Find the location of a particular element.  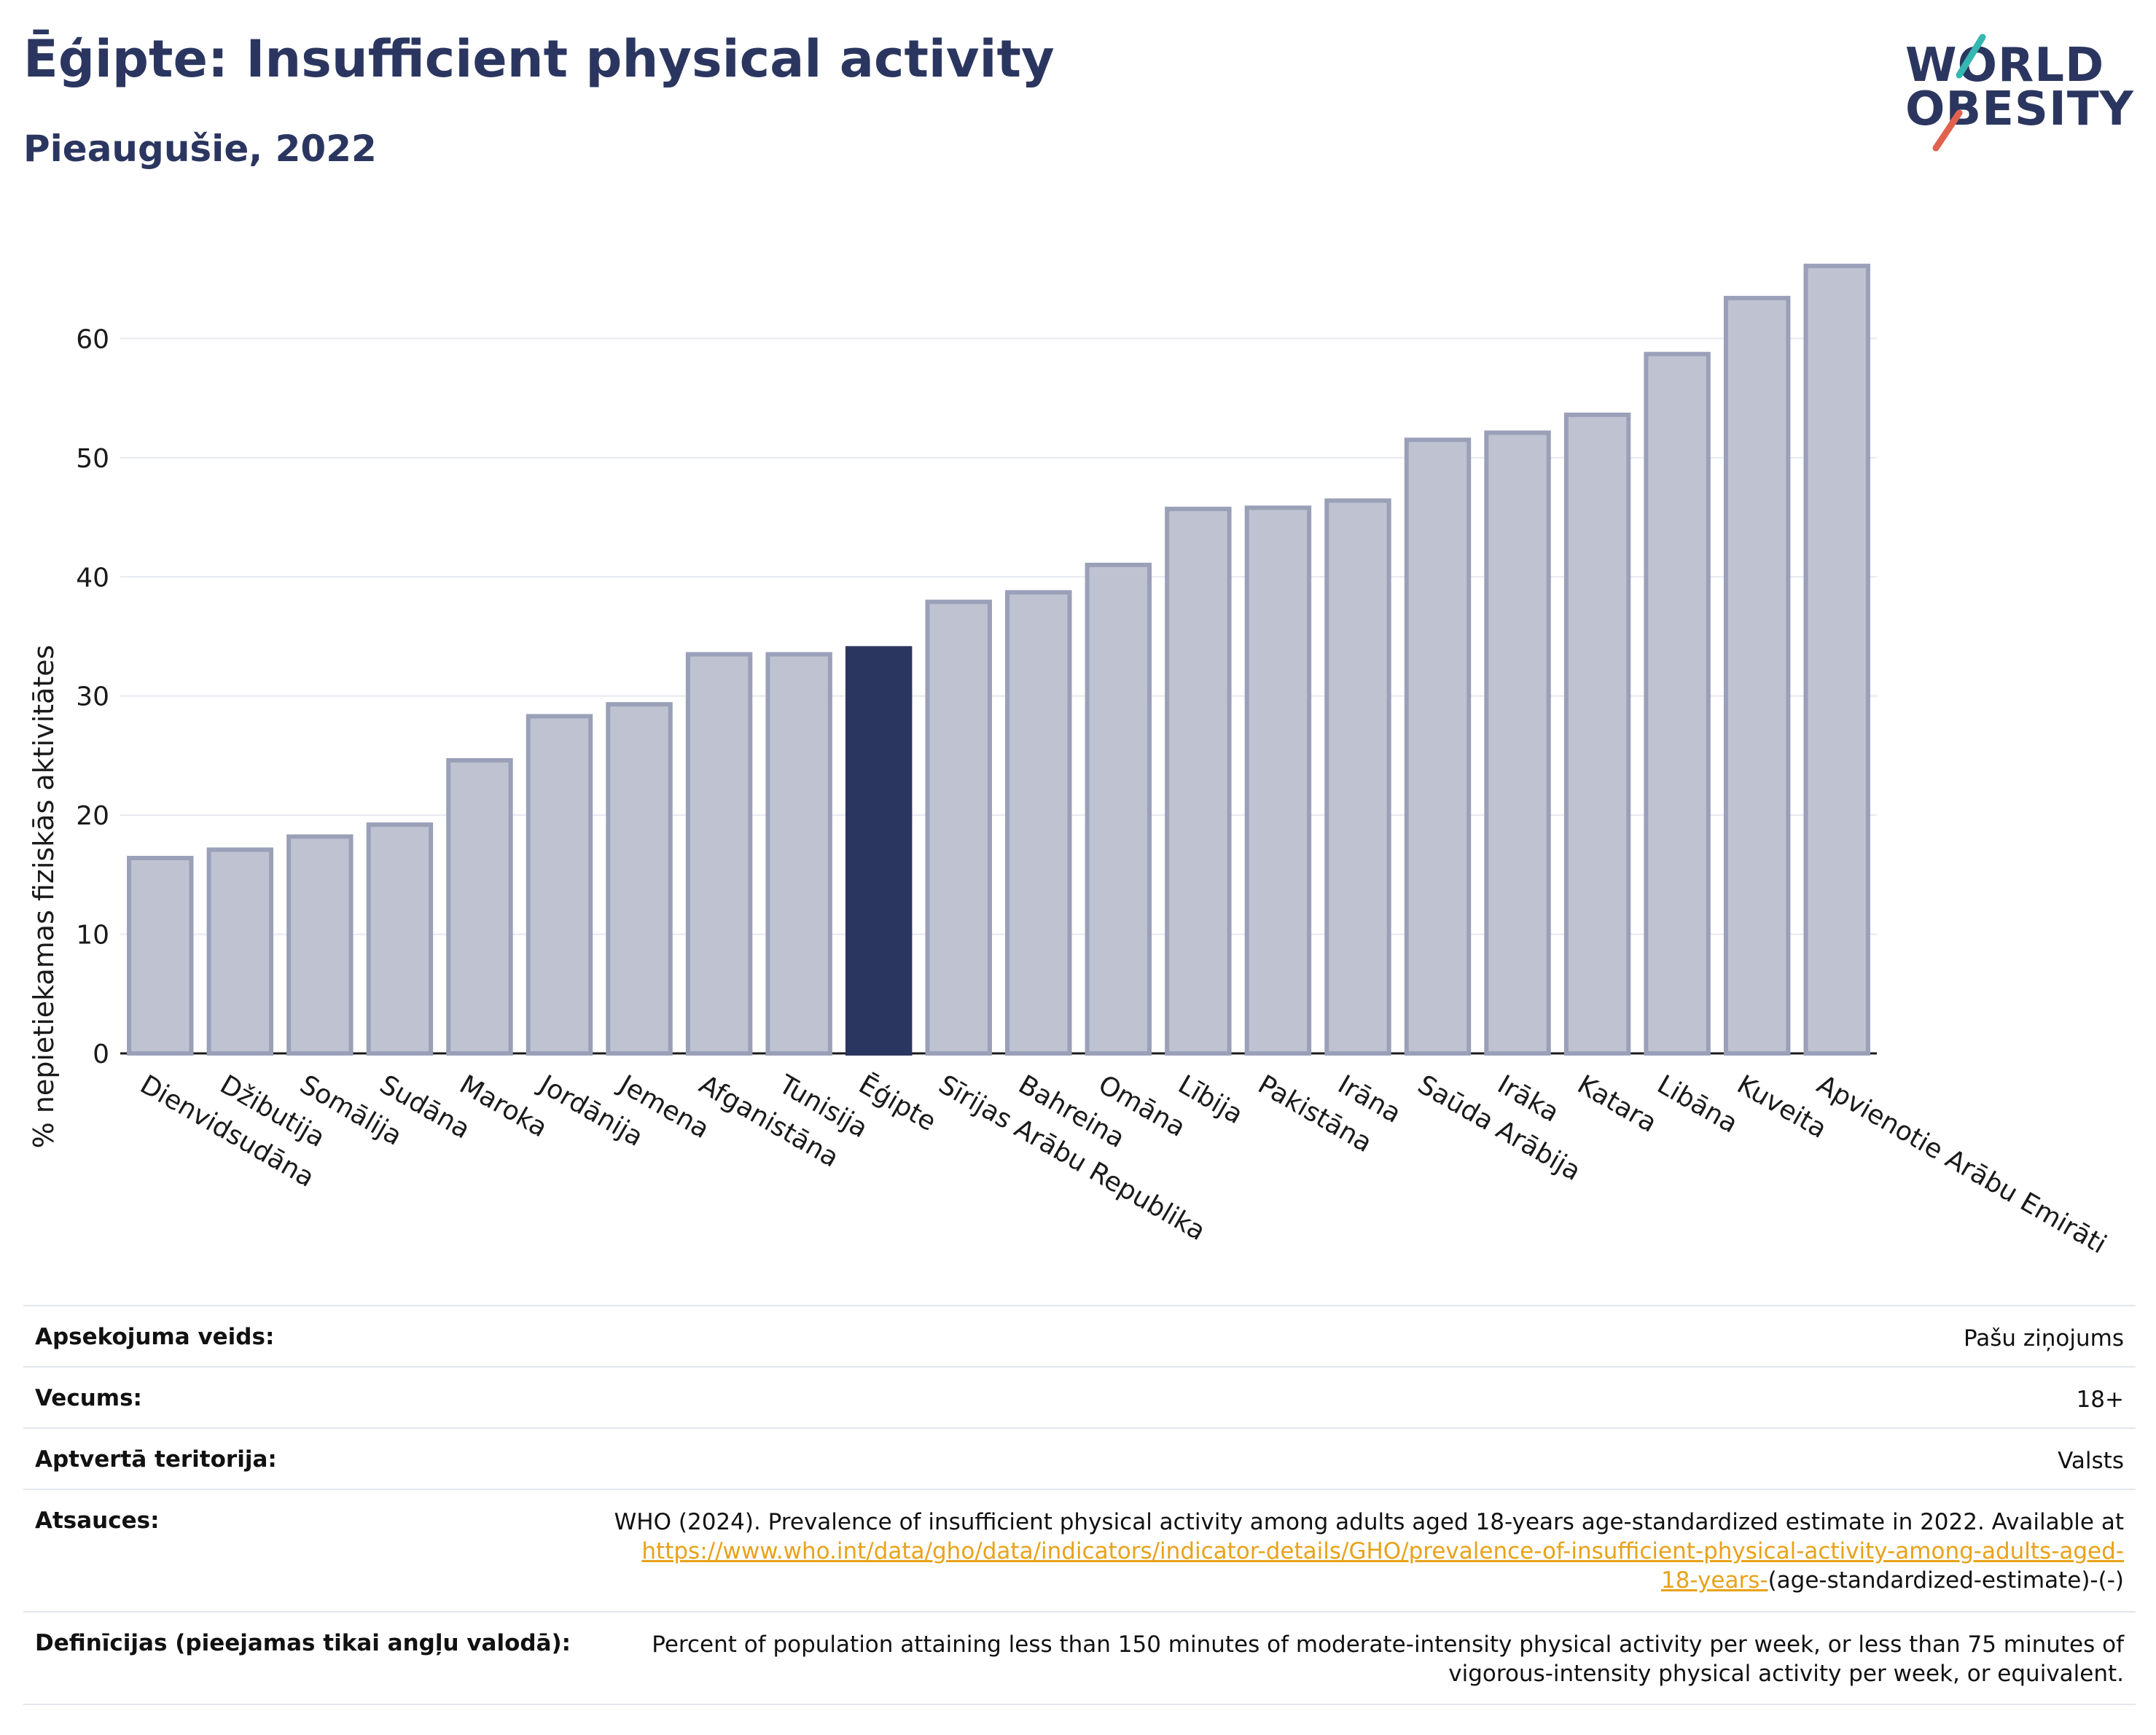

meta-survey-value: Pašu ziņojums is located at coordinates (2043, 1338).